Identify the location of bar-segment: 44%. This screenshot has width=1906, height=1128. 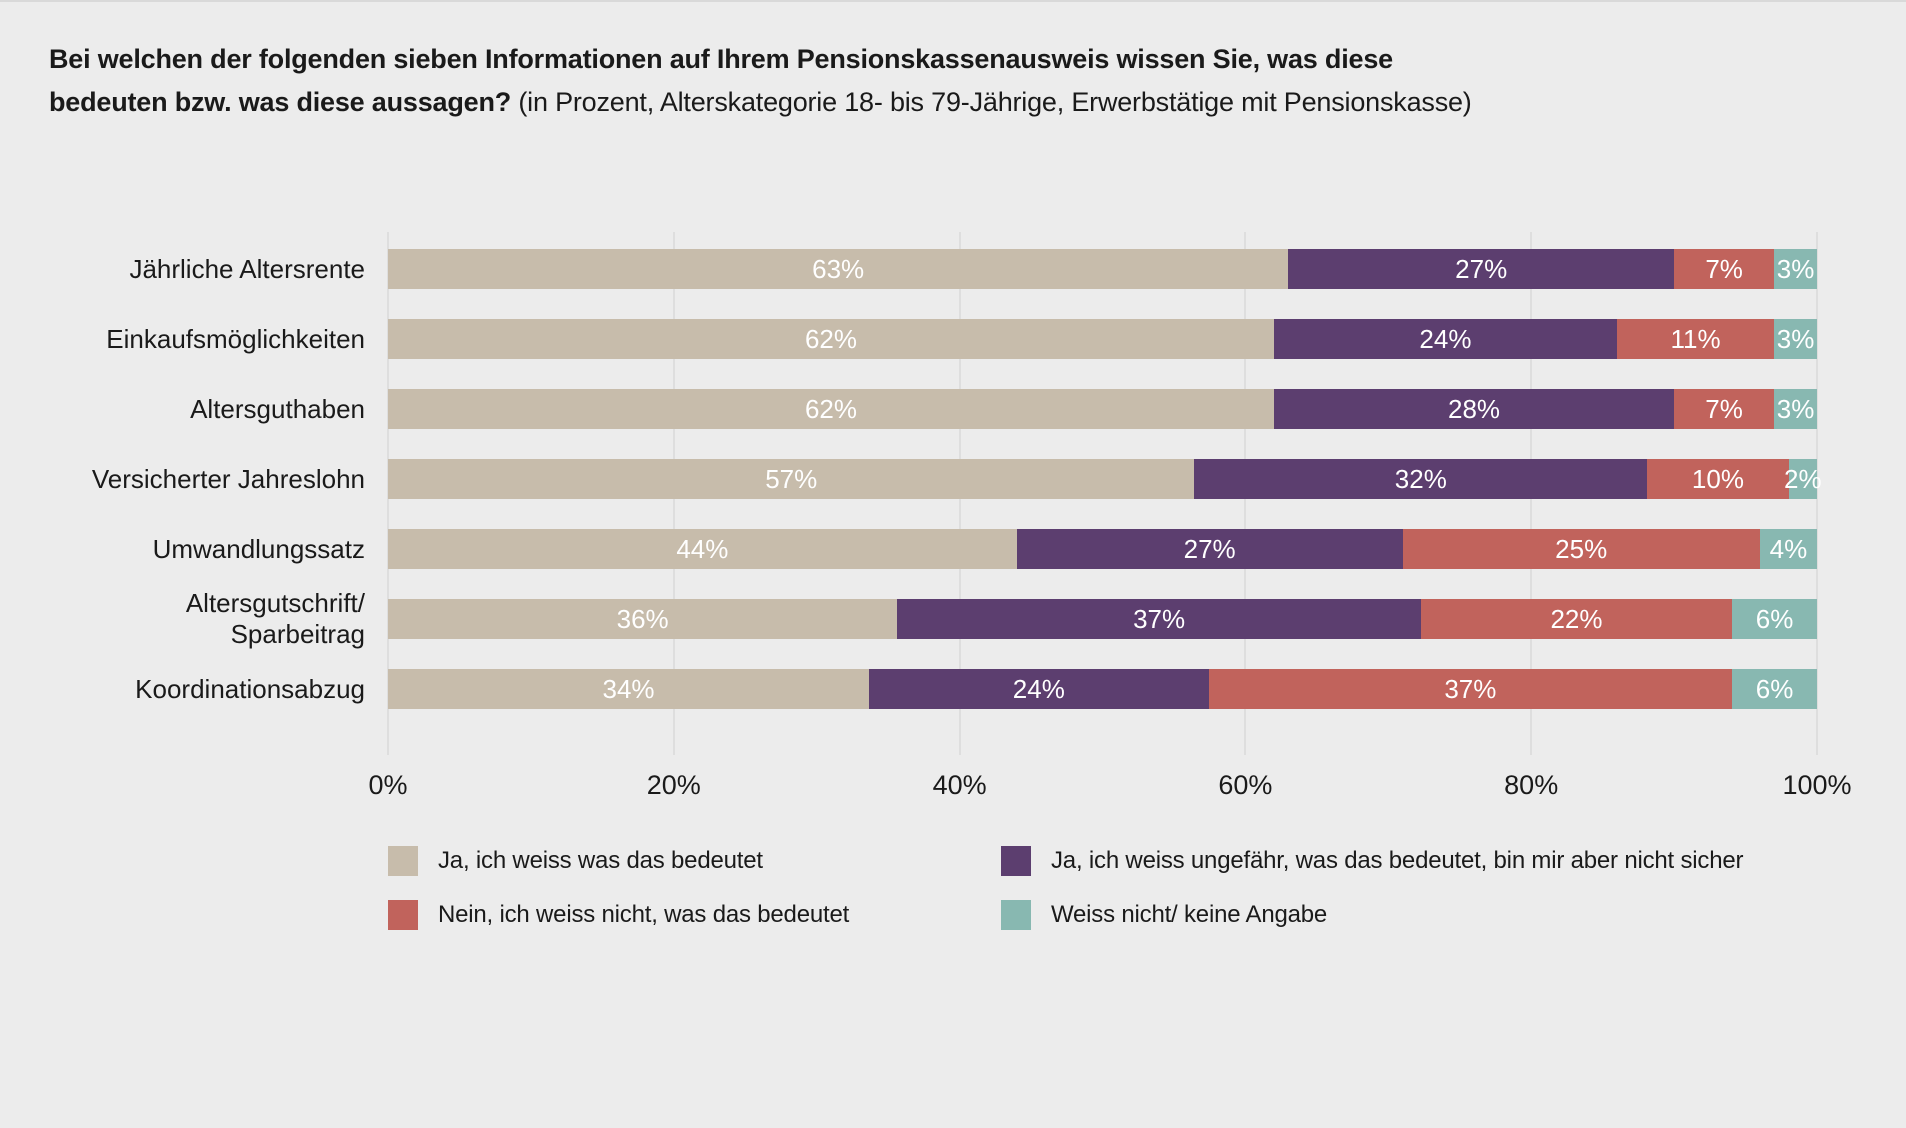
(702, 549).